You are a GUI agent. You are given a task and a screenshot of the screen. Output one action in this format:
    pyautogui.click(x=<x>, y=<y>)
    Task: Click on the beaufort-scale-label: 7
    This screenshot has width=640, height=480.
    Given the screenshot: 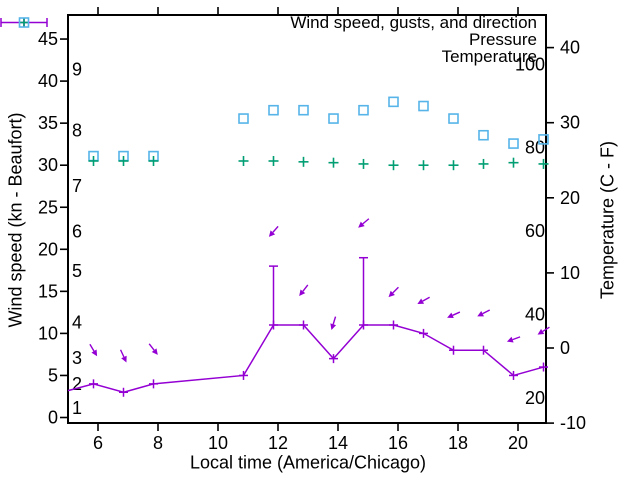 What is the action you would take?
    pyautogui.click(x=77, y=186)
    